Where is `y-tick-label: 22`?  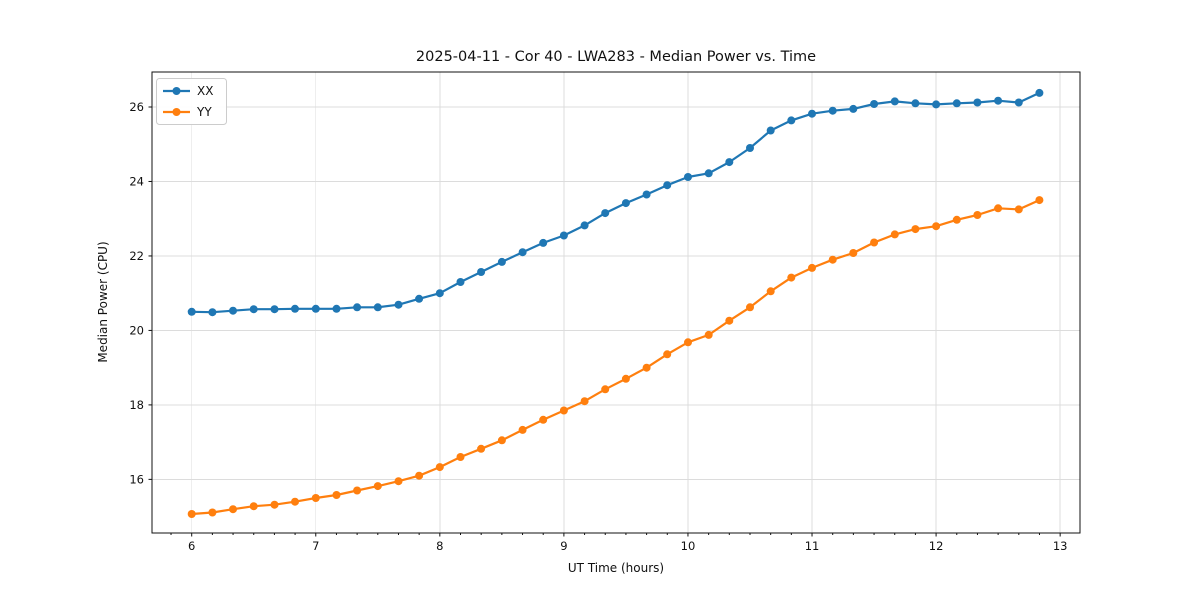
y-tick-label: 22 is located at coordinates (136, 256).